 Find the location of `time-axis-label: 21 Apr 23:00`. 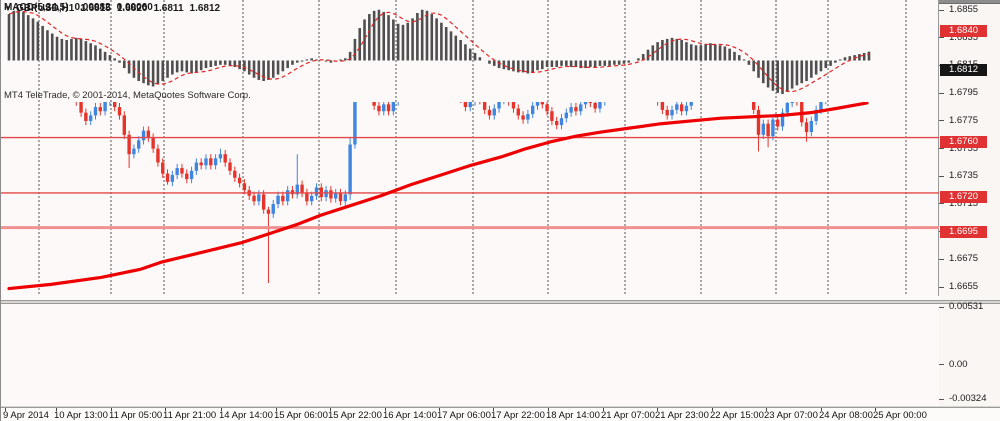

time-axis-label: 21 Apr 23:00 is located at coordinates (682, 415).